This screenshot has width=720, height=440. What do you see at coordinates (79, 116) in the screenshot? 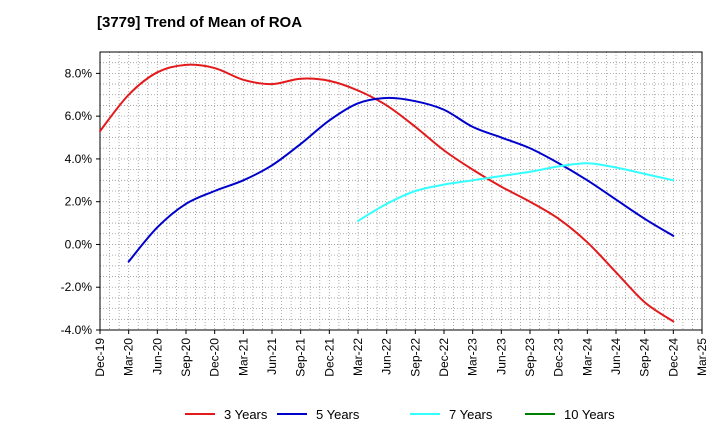
I see `y-tick-label: 6.0%` at bounding box center [79, 116].